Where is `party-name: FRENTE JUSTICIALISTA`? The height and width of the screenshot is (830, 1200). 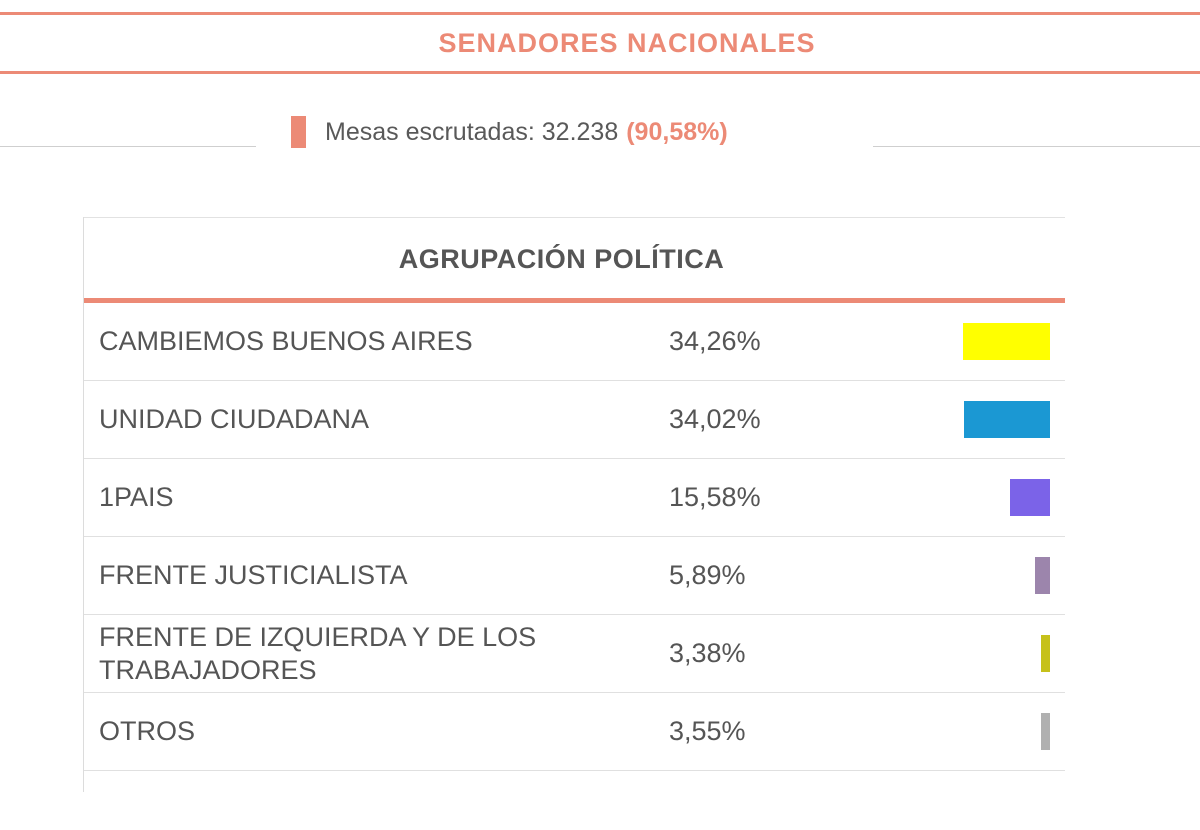 party-name: FRENTE JUSTICIALISTA is located at coordinates (253, 575).